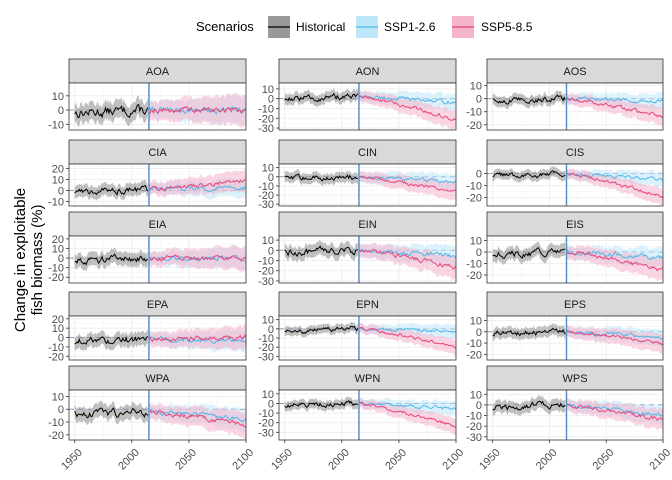 The height and width of the screenshot is (480, 672). I want to click on facet-label: AON, so click(368, 72).